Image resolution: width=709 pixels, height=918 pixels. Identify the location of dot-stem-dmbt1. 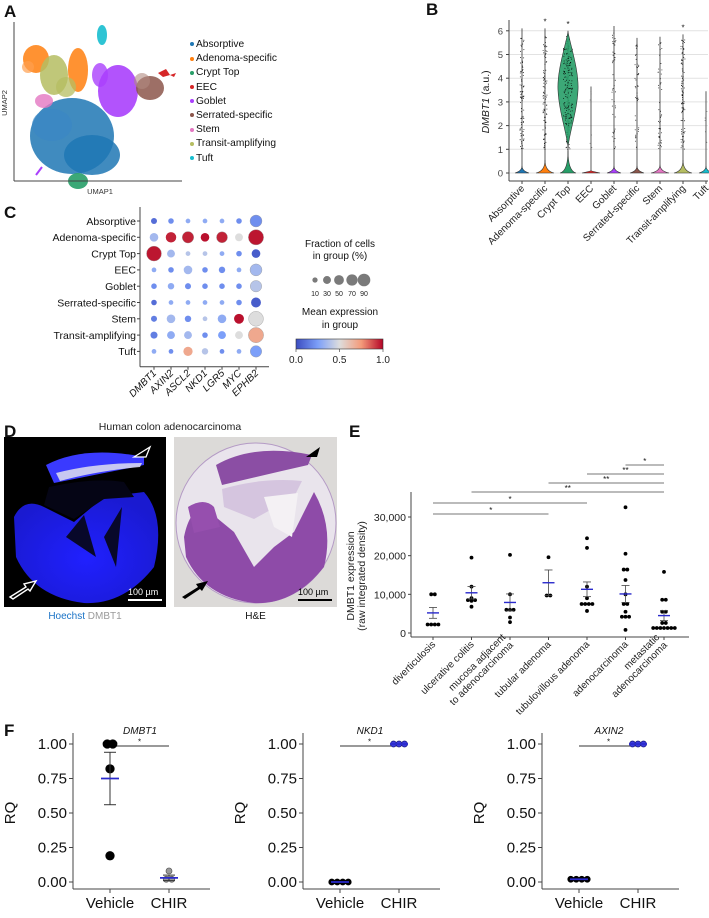
(154, 318).